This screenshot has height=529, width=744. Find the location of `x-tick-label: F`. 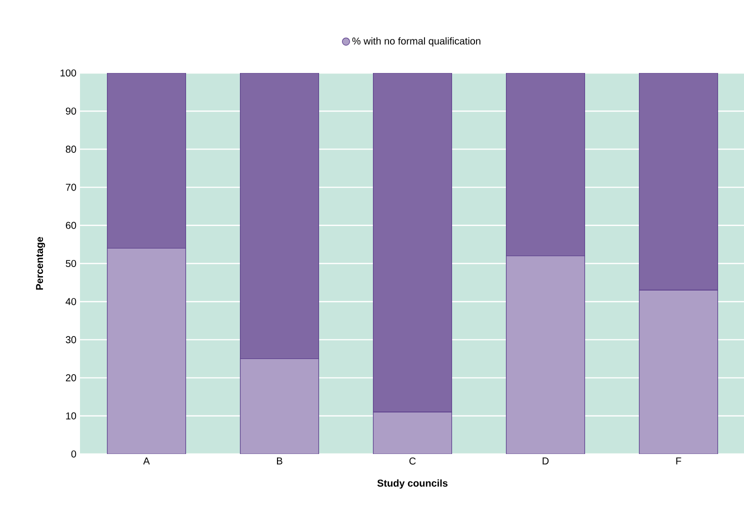

x-tick-label: F is located at coordinates (679, 461).